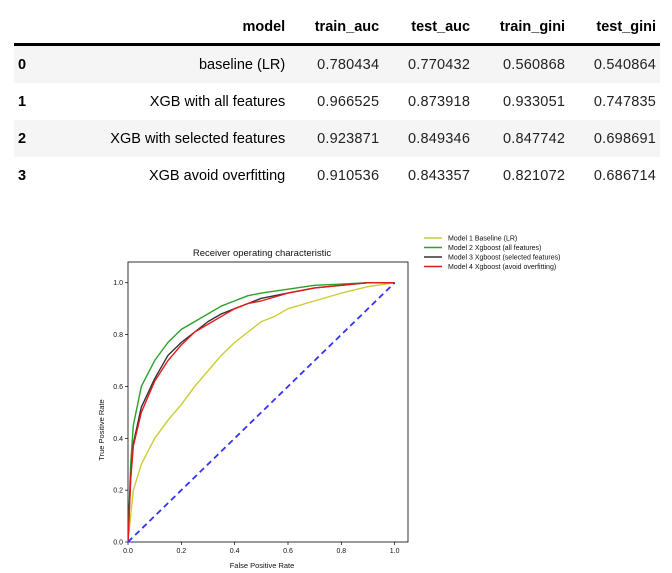 The width and height of the screenshot is (672, 573). What do you see at coordinates (348, 101) in the screenshot?
I see `train-auc-cell: 0.966525` at bounding box center [348, 101].